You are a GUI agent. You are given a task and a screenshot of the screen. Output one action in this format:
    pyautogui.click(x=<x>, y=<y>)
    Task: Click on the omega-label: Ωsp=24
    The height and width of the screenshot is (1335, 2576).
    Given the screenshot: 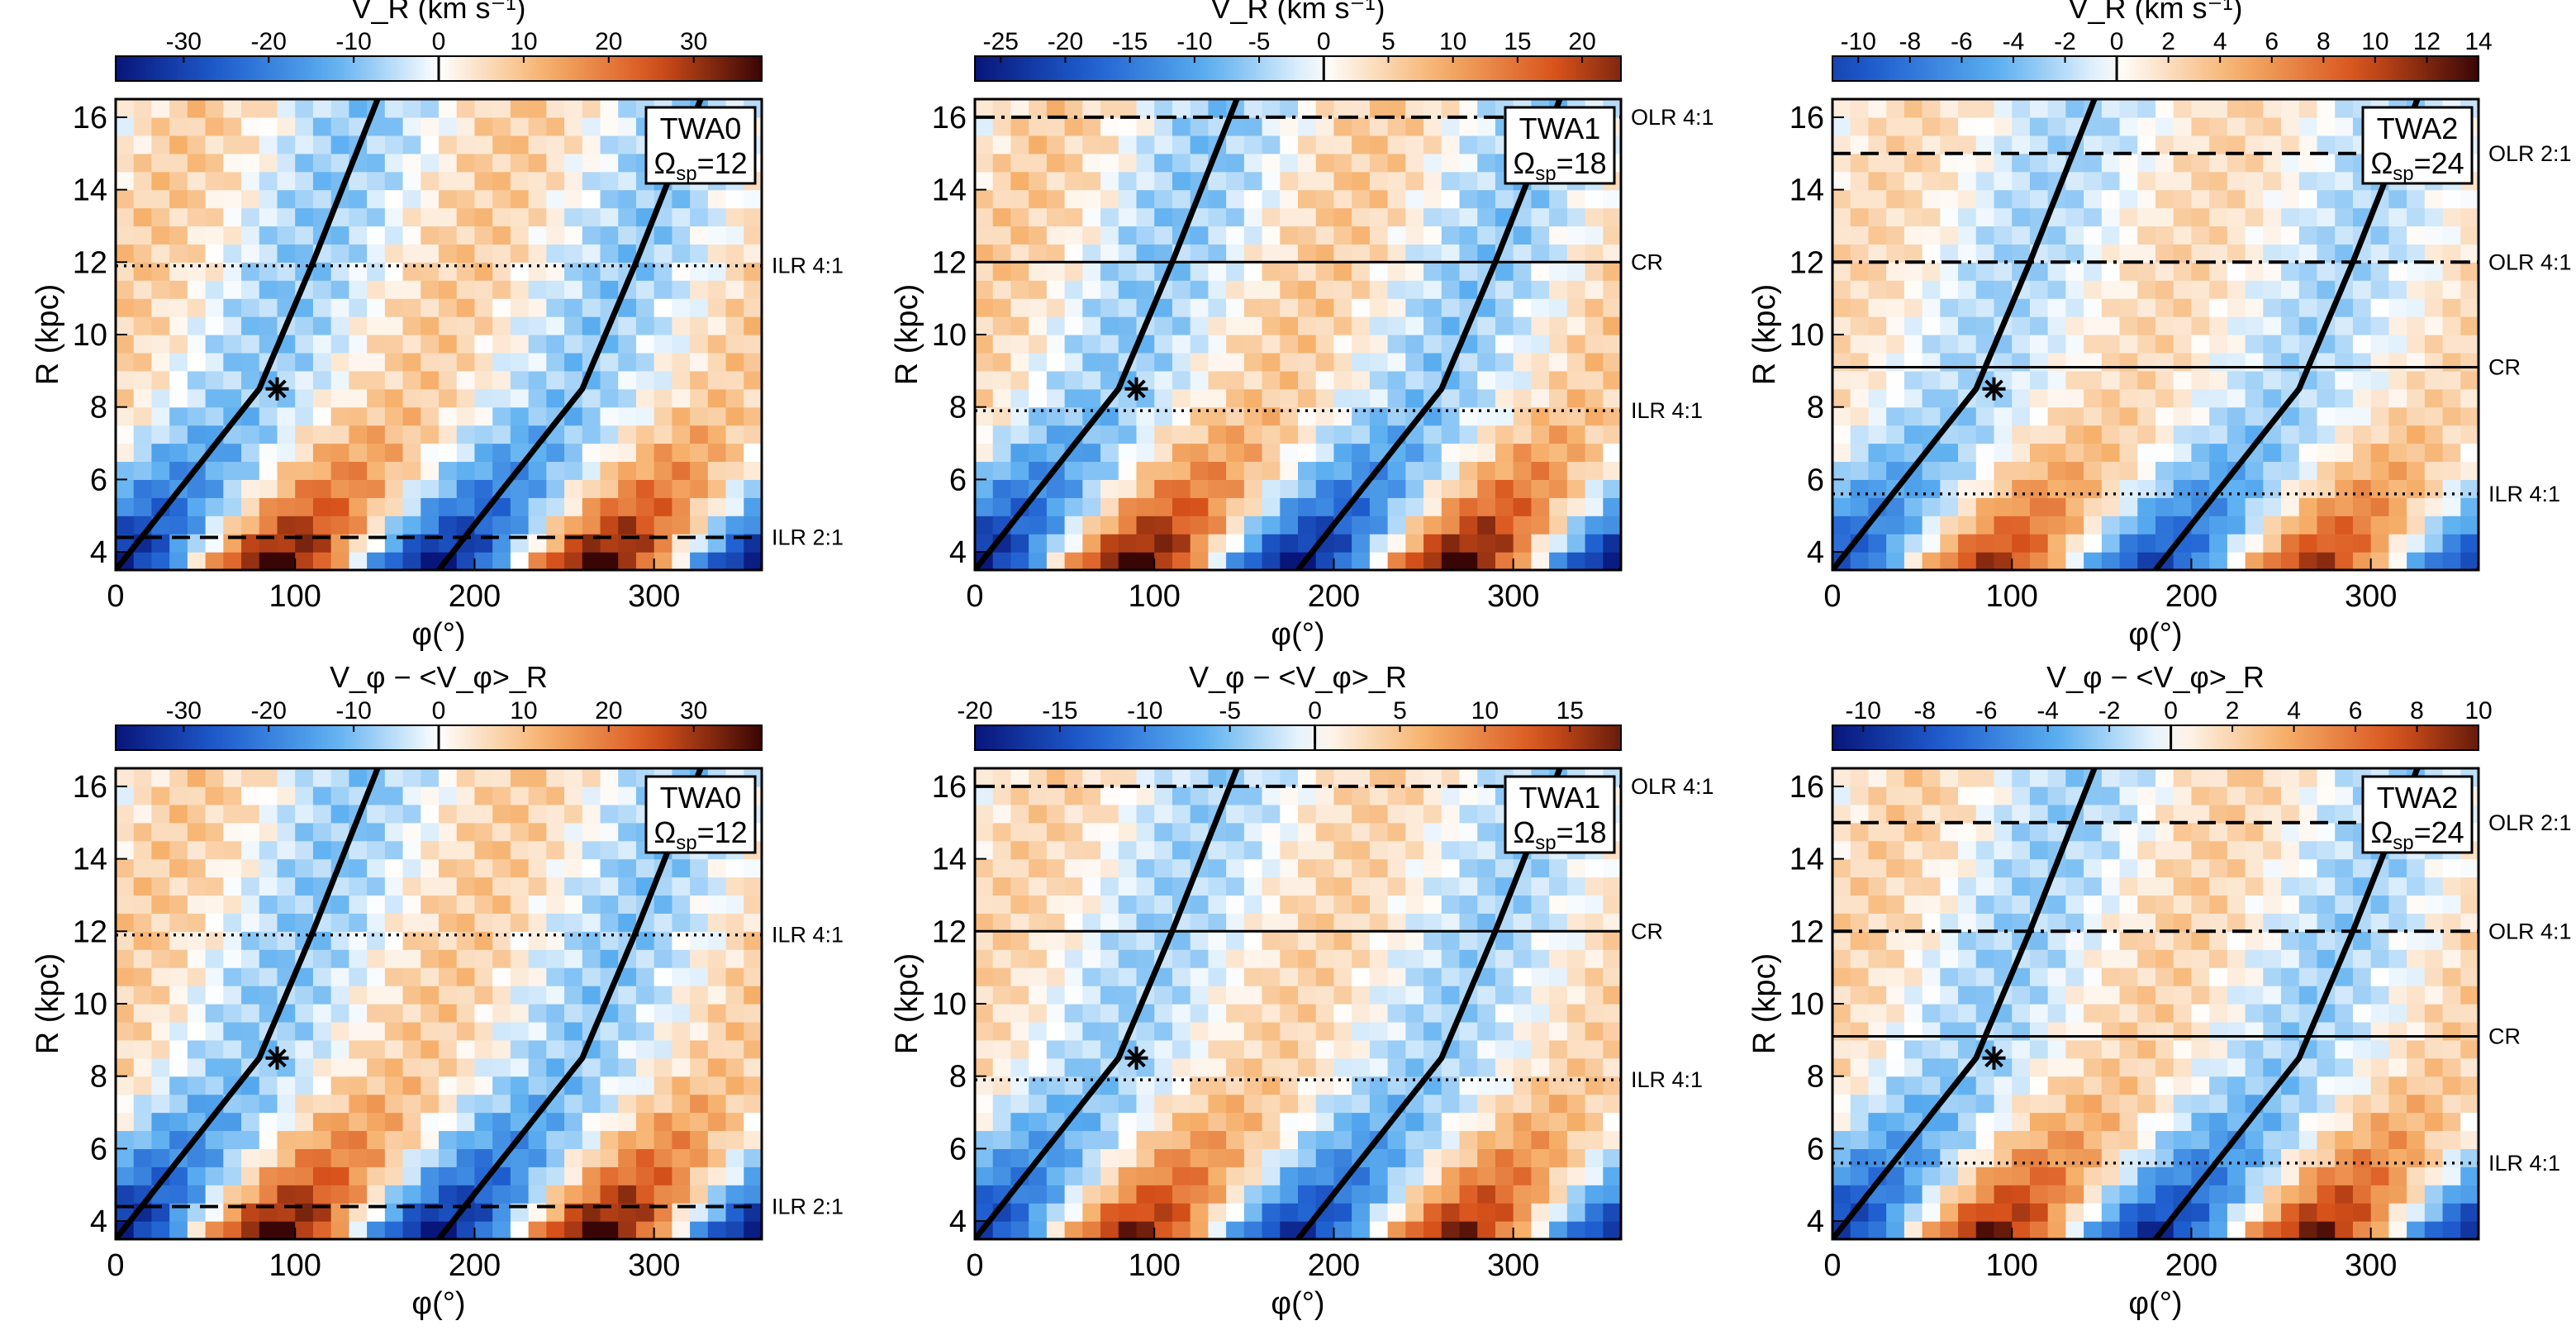 What is the action you would take?
    pyautogui.click(x=2417, y=165)
    